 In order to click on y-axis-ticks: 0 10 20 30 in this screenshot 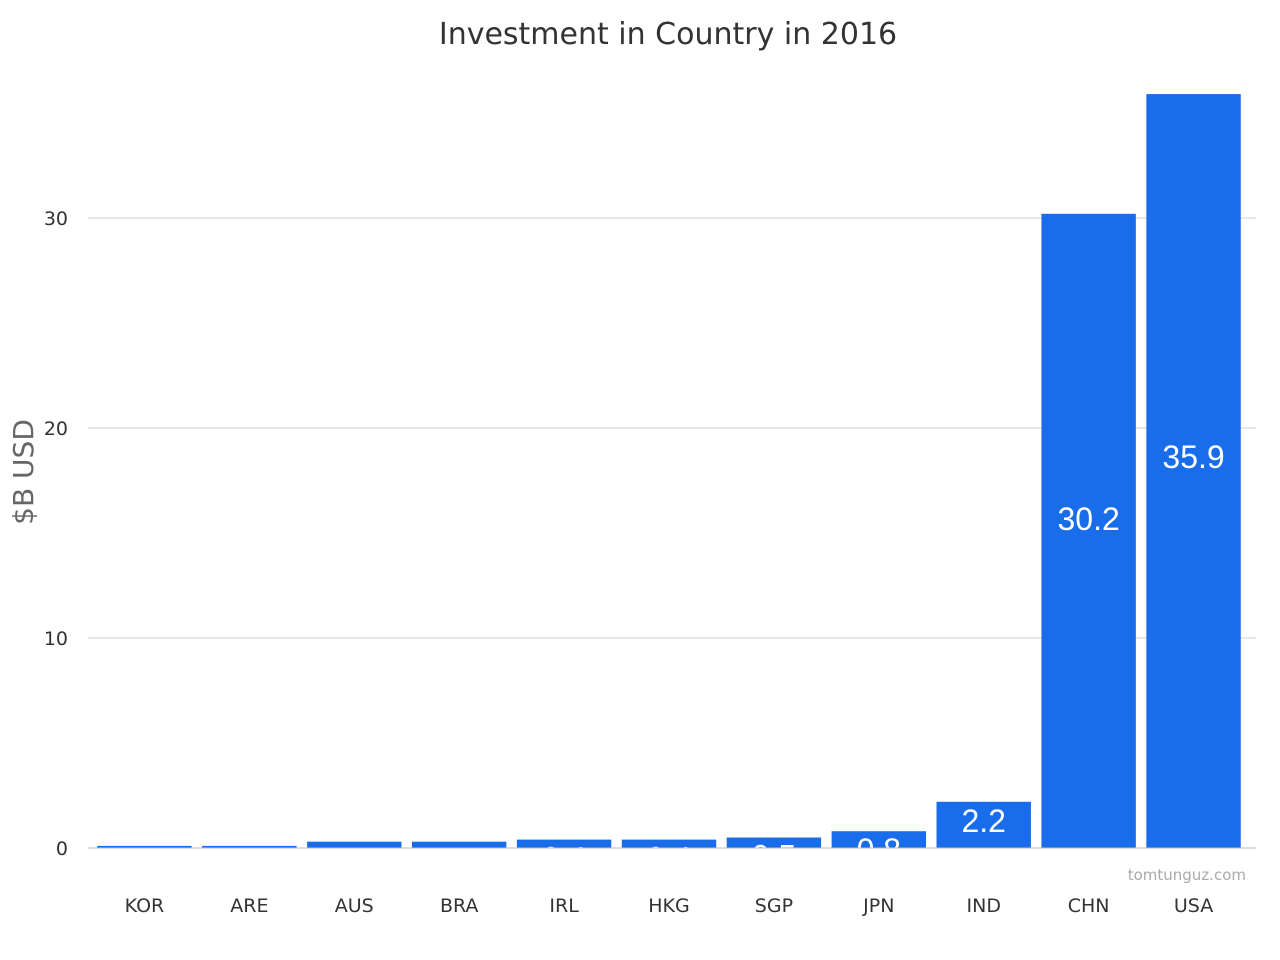, I will do `click(56, 534)`.